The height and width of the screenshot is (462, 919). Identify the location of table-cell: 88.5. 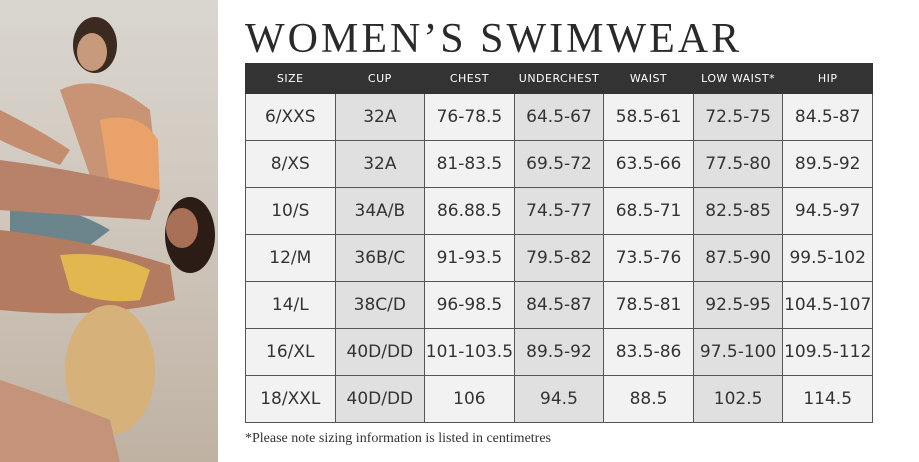
(648, 399).